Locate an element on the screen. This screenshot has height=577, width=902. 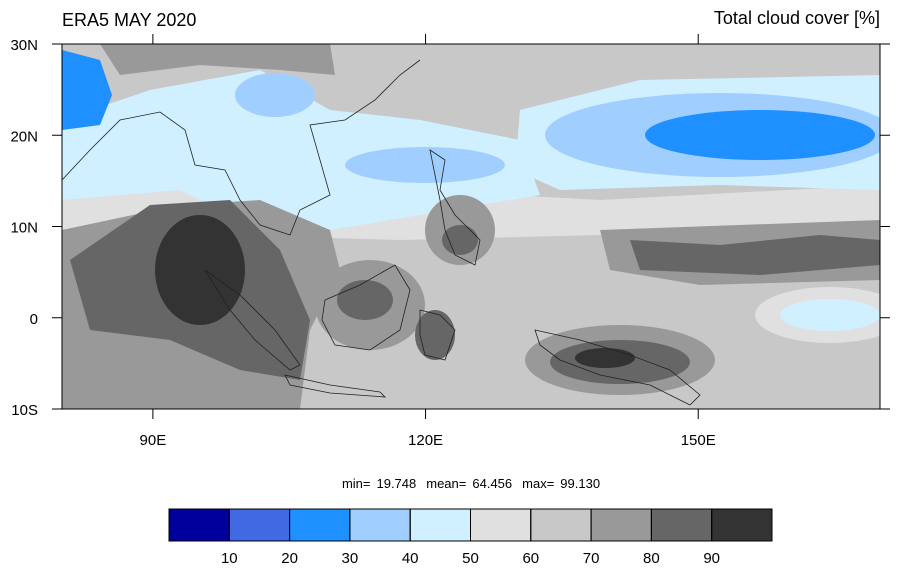
stats: min= 19.748 mean= 64.456 max= 99.130 is located at coordinates (471, 483).